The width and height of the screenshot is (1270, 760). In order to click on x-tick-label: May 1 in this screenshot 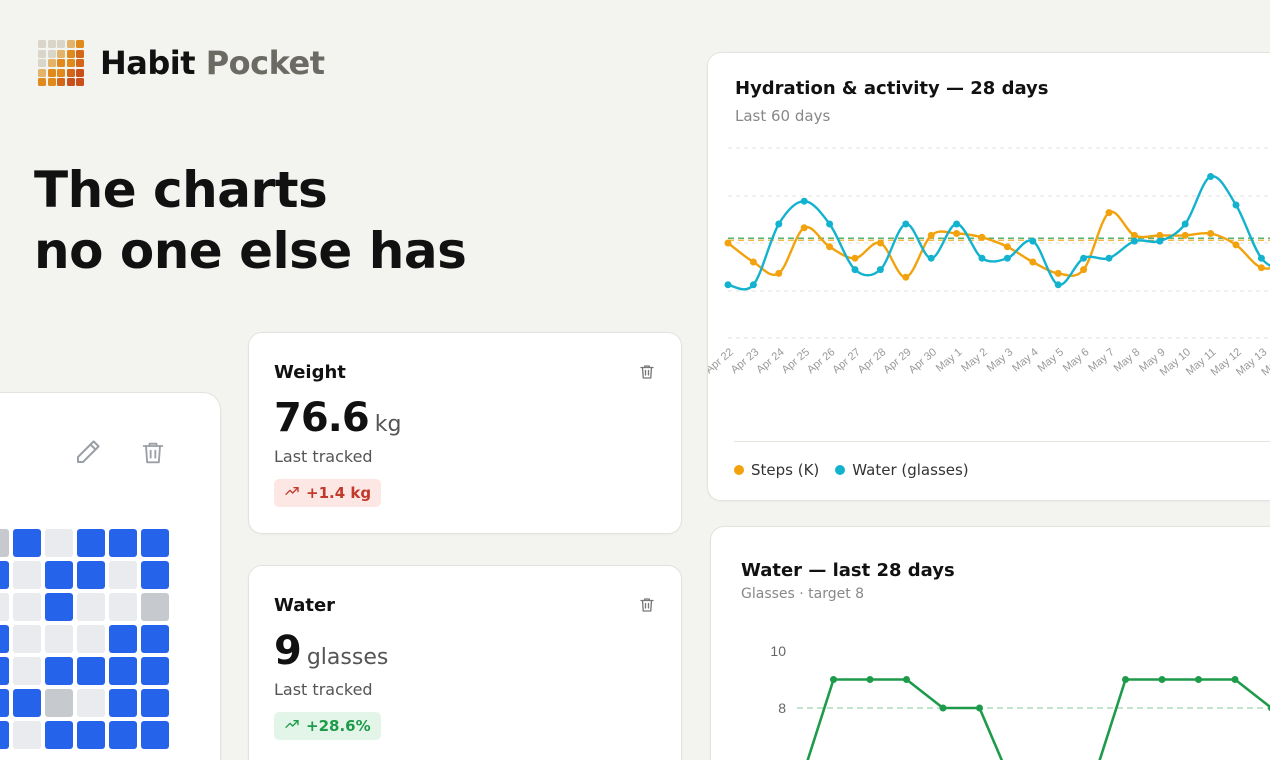, I will do `click(949, 360)`.